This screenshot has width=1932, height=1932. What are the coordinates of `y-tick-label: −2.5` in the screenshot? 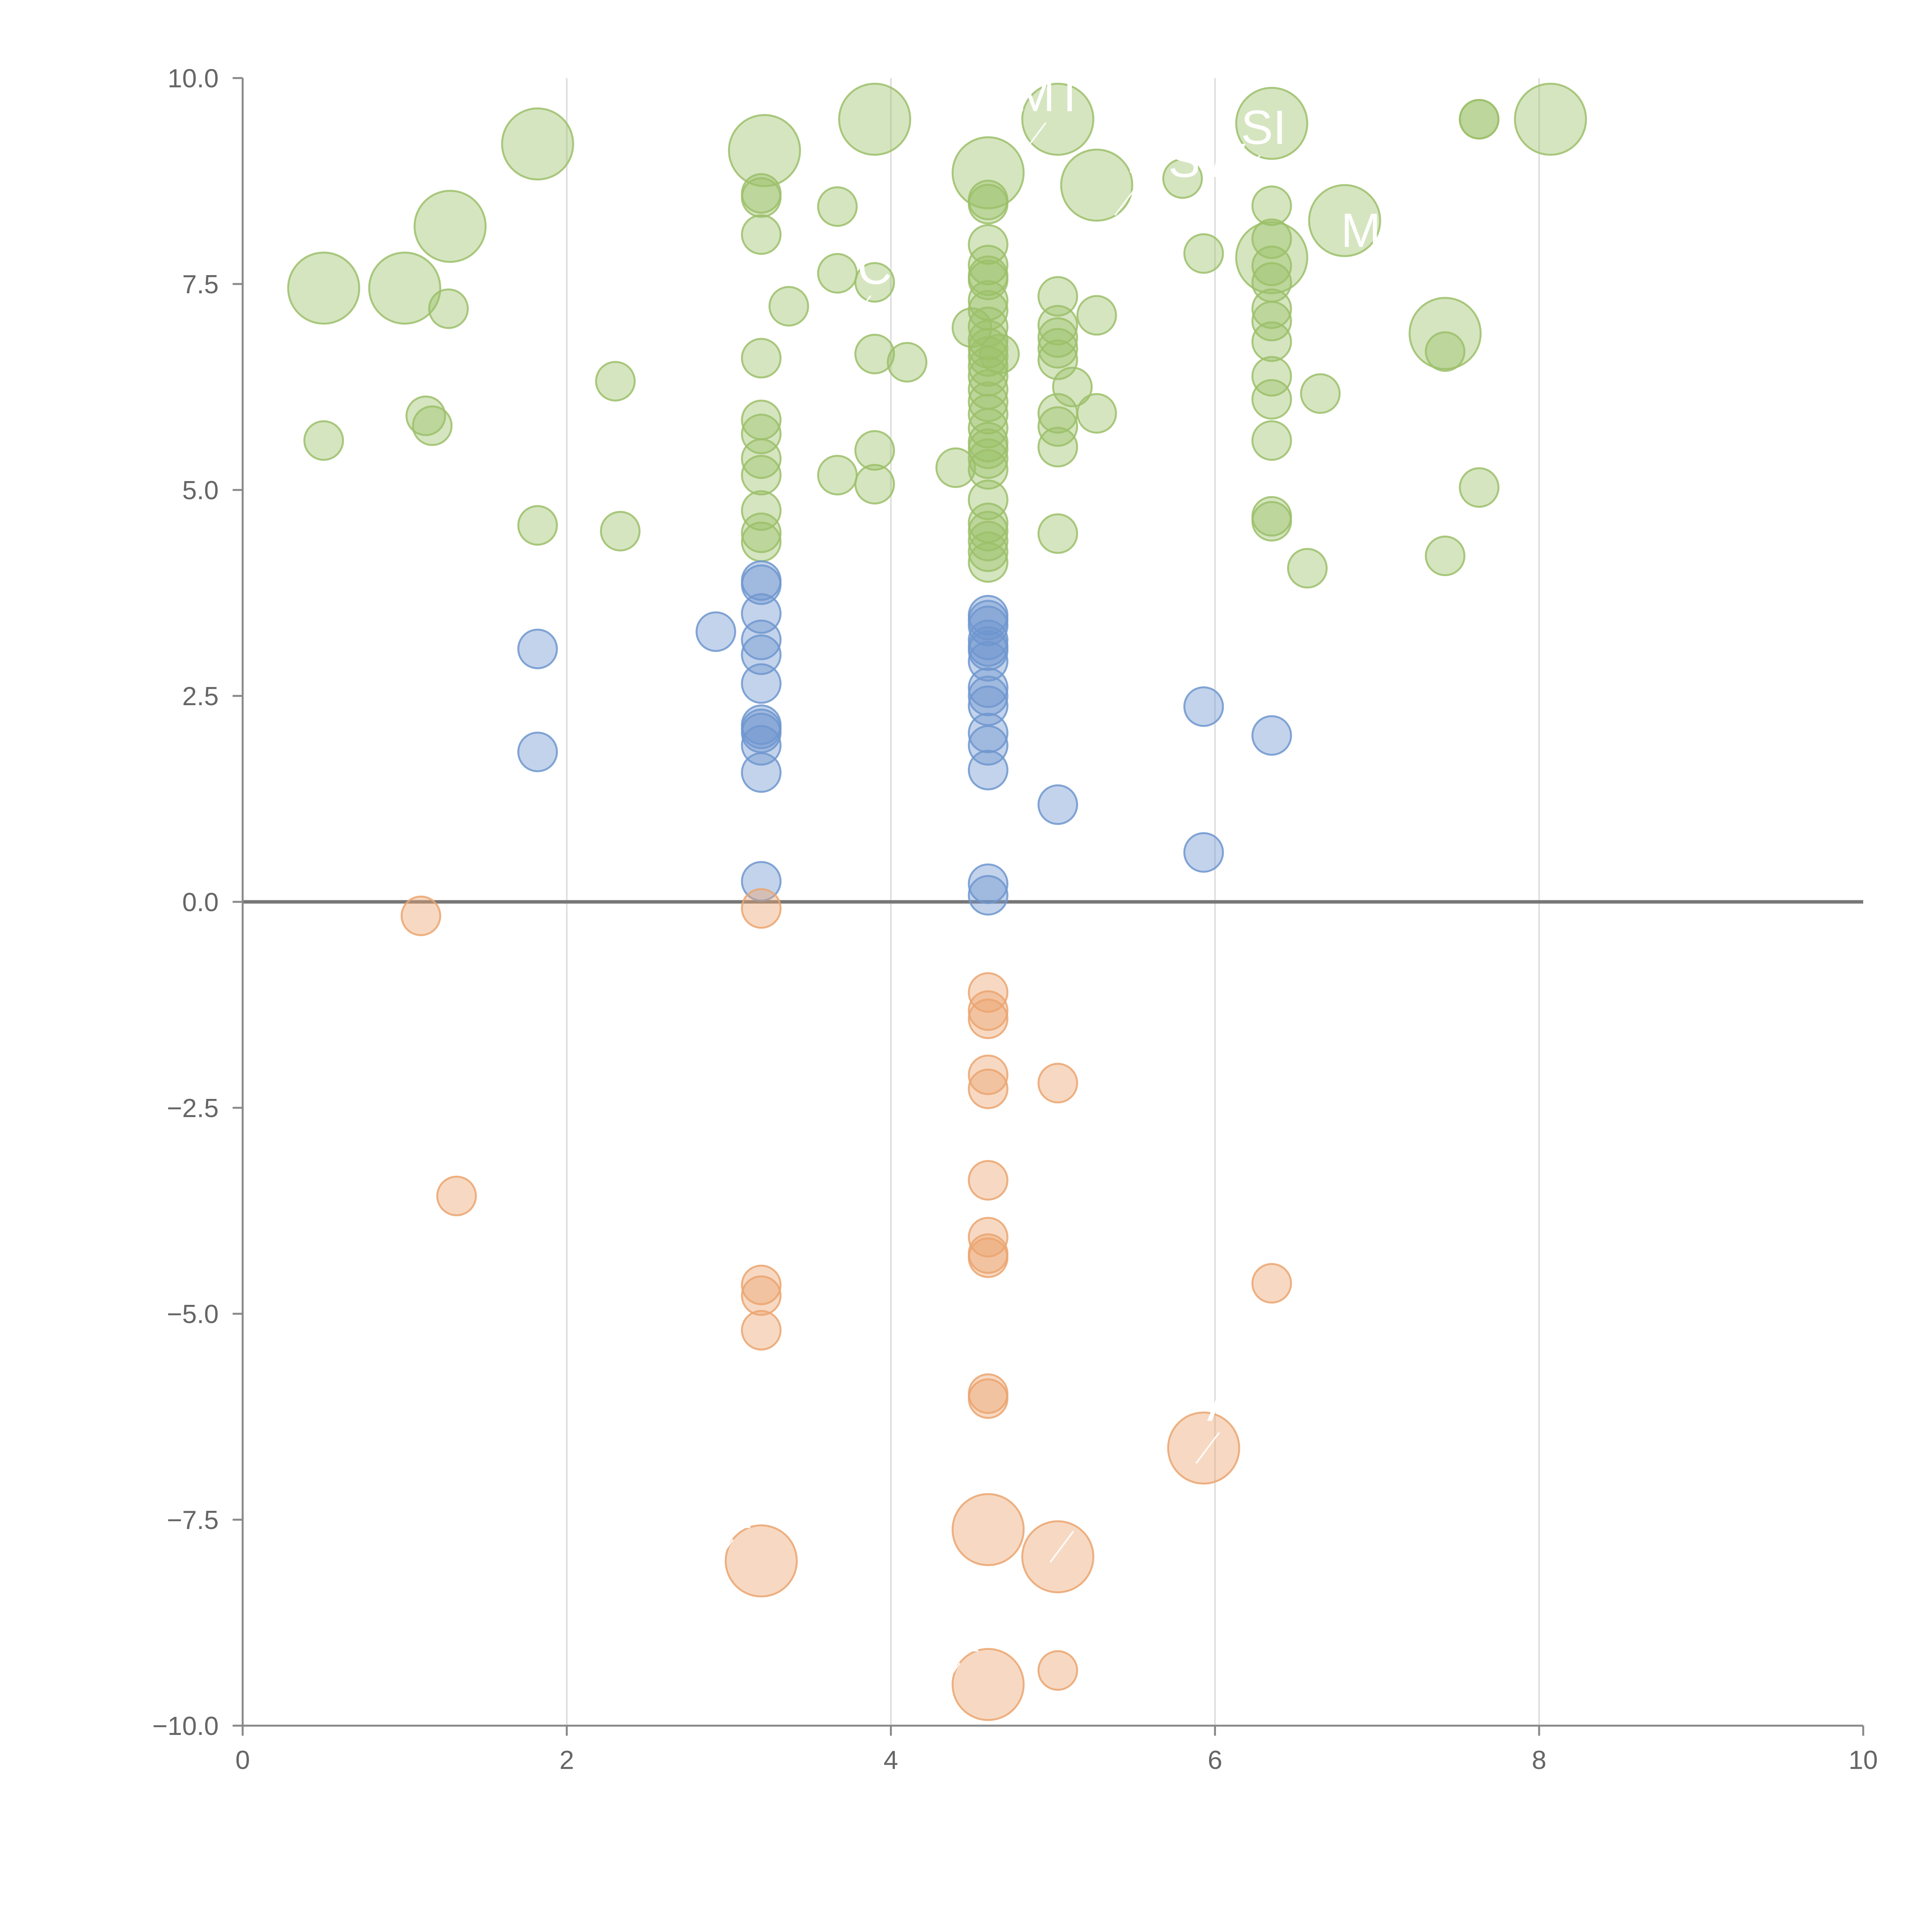 It's located at (193, 1108).